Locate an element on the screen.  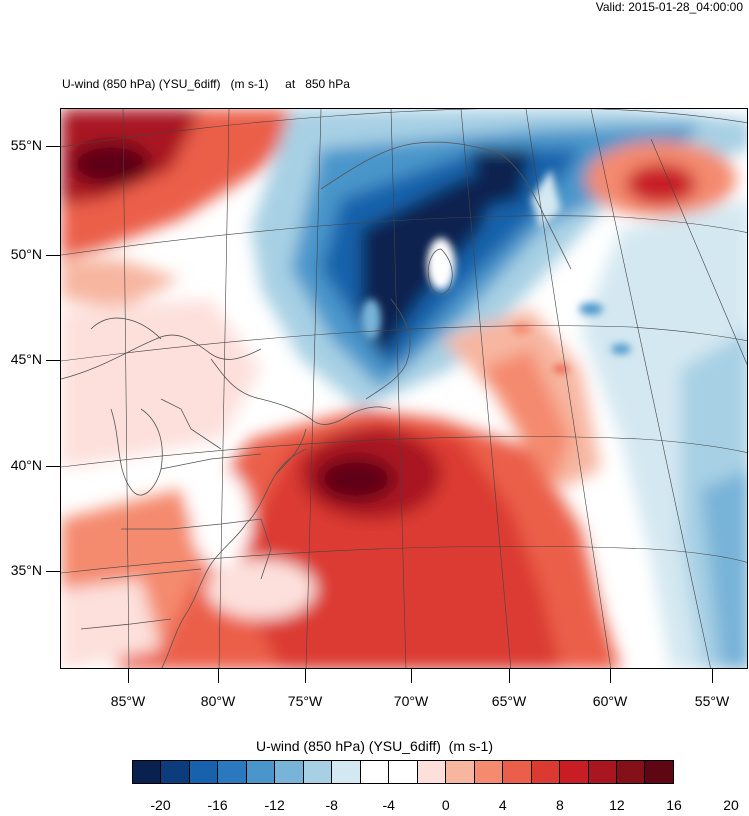
colorbar-tick-label: -4 is located at coordinates (388, 805).